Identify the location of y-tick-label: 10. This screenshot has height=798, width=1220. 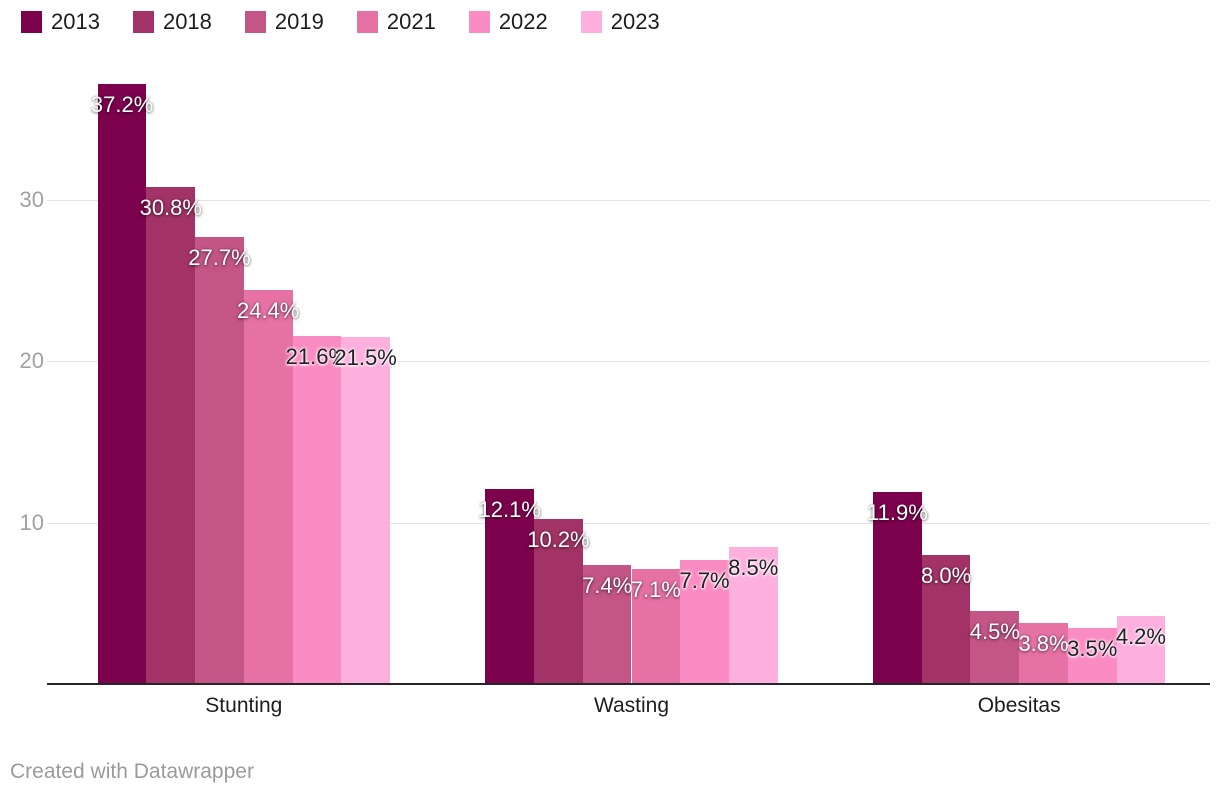
(31, 522).